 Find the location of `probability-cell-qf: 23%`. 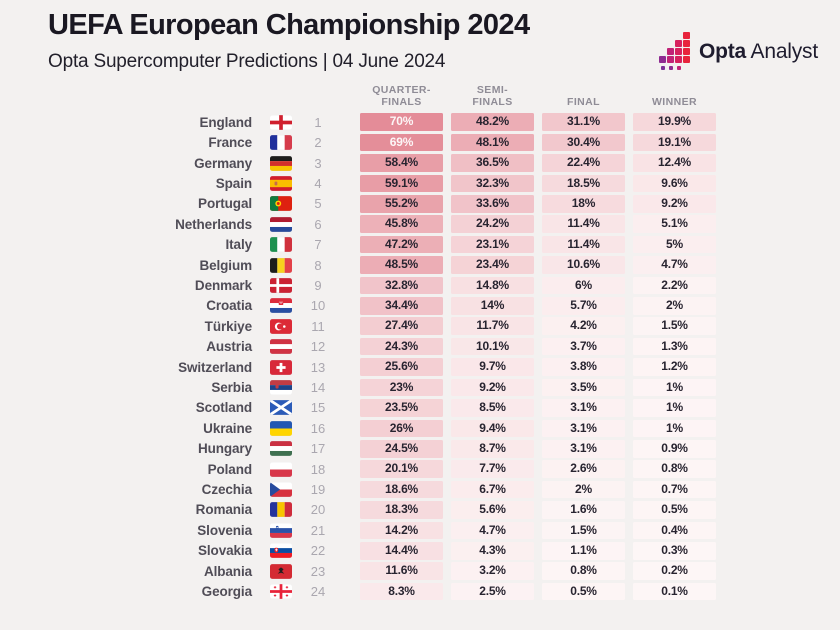

probability-cell-qf: 23% is located at coordinates (401, 387).